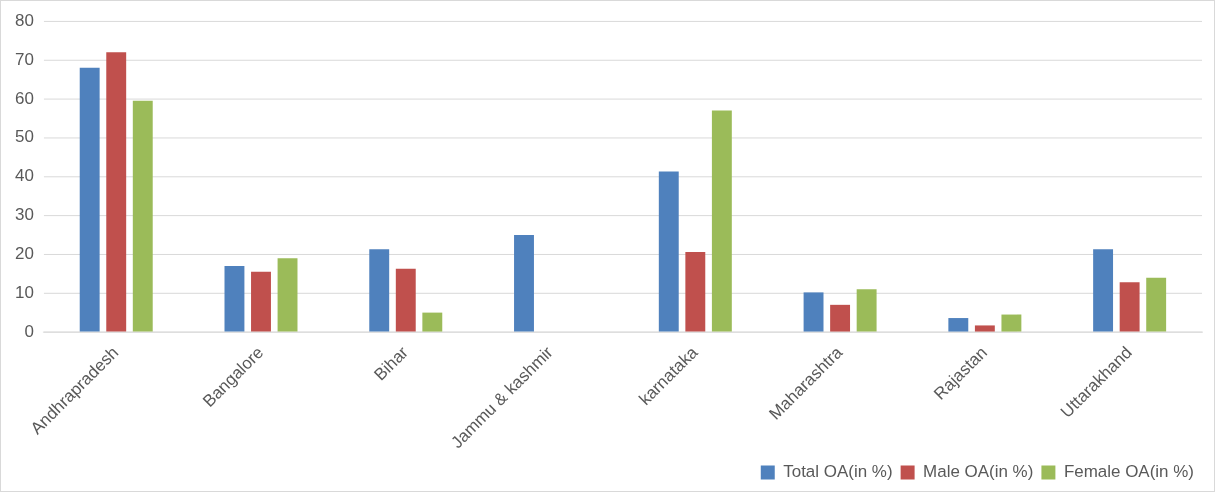 The image size is (1215, 492). Describe the element at coordinates (1128, 472) in the screenshot. I see `legend-label: Female OA(in %)` at that location.